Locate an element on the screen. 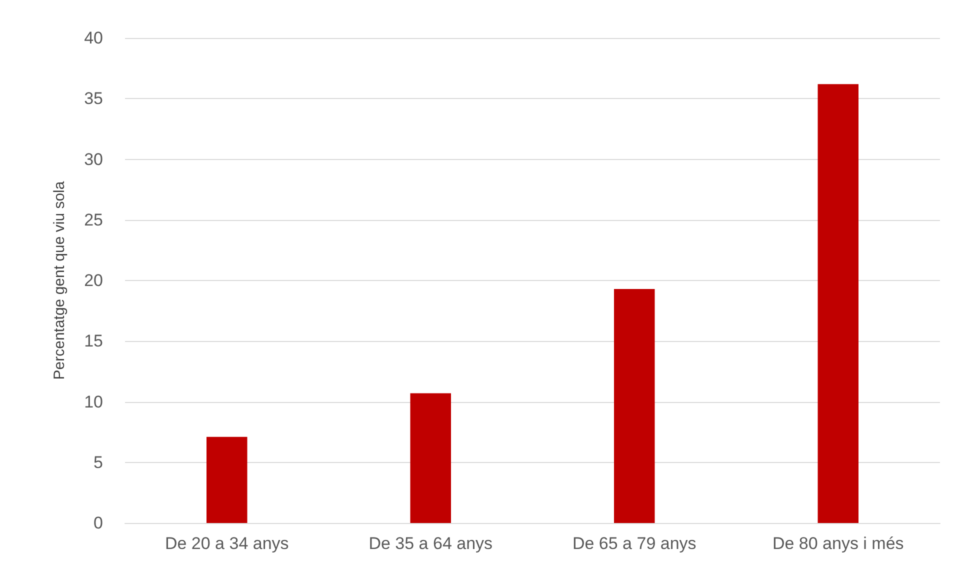  y-tick-label: 20 is located at coordinates (93, 280).